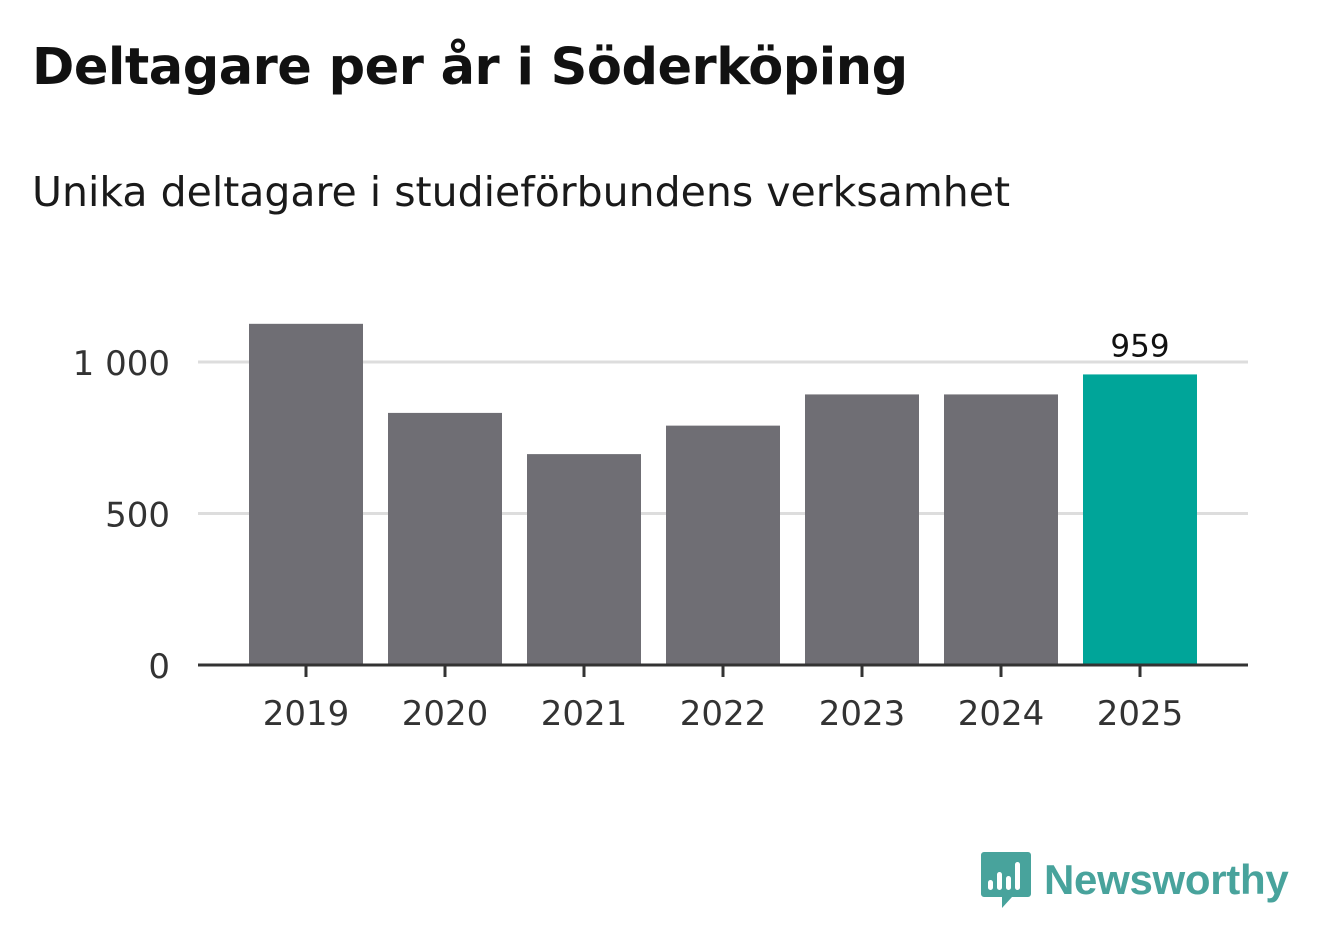  I want to click on y-tick-label: 0, so click(159, 667).